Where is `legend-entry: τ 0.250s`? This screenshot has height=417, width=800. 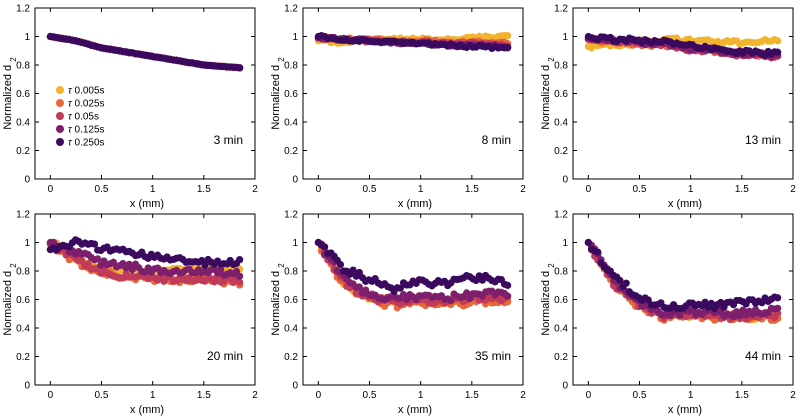 legend-entry: τ 0.250s is located at coordinates (86, 143).